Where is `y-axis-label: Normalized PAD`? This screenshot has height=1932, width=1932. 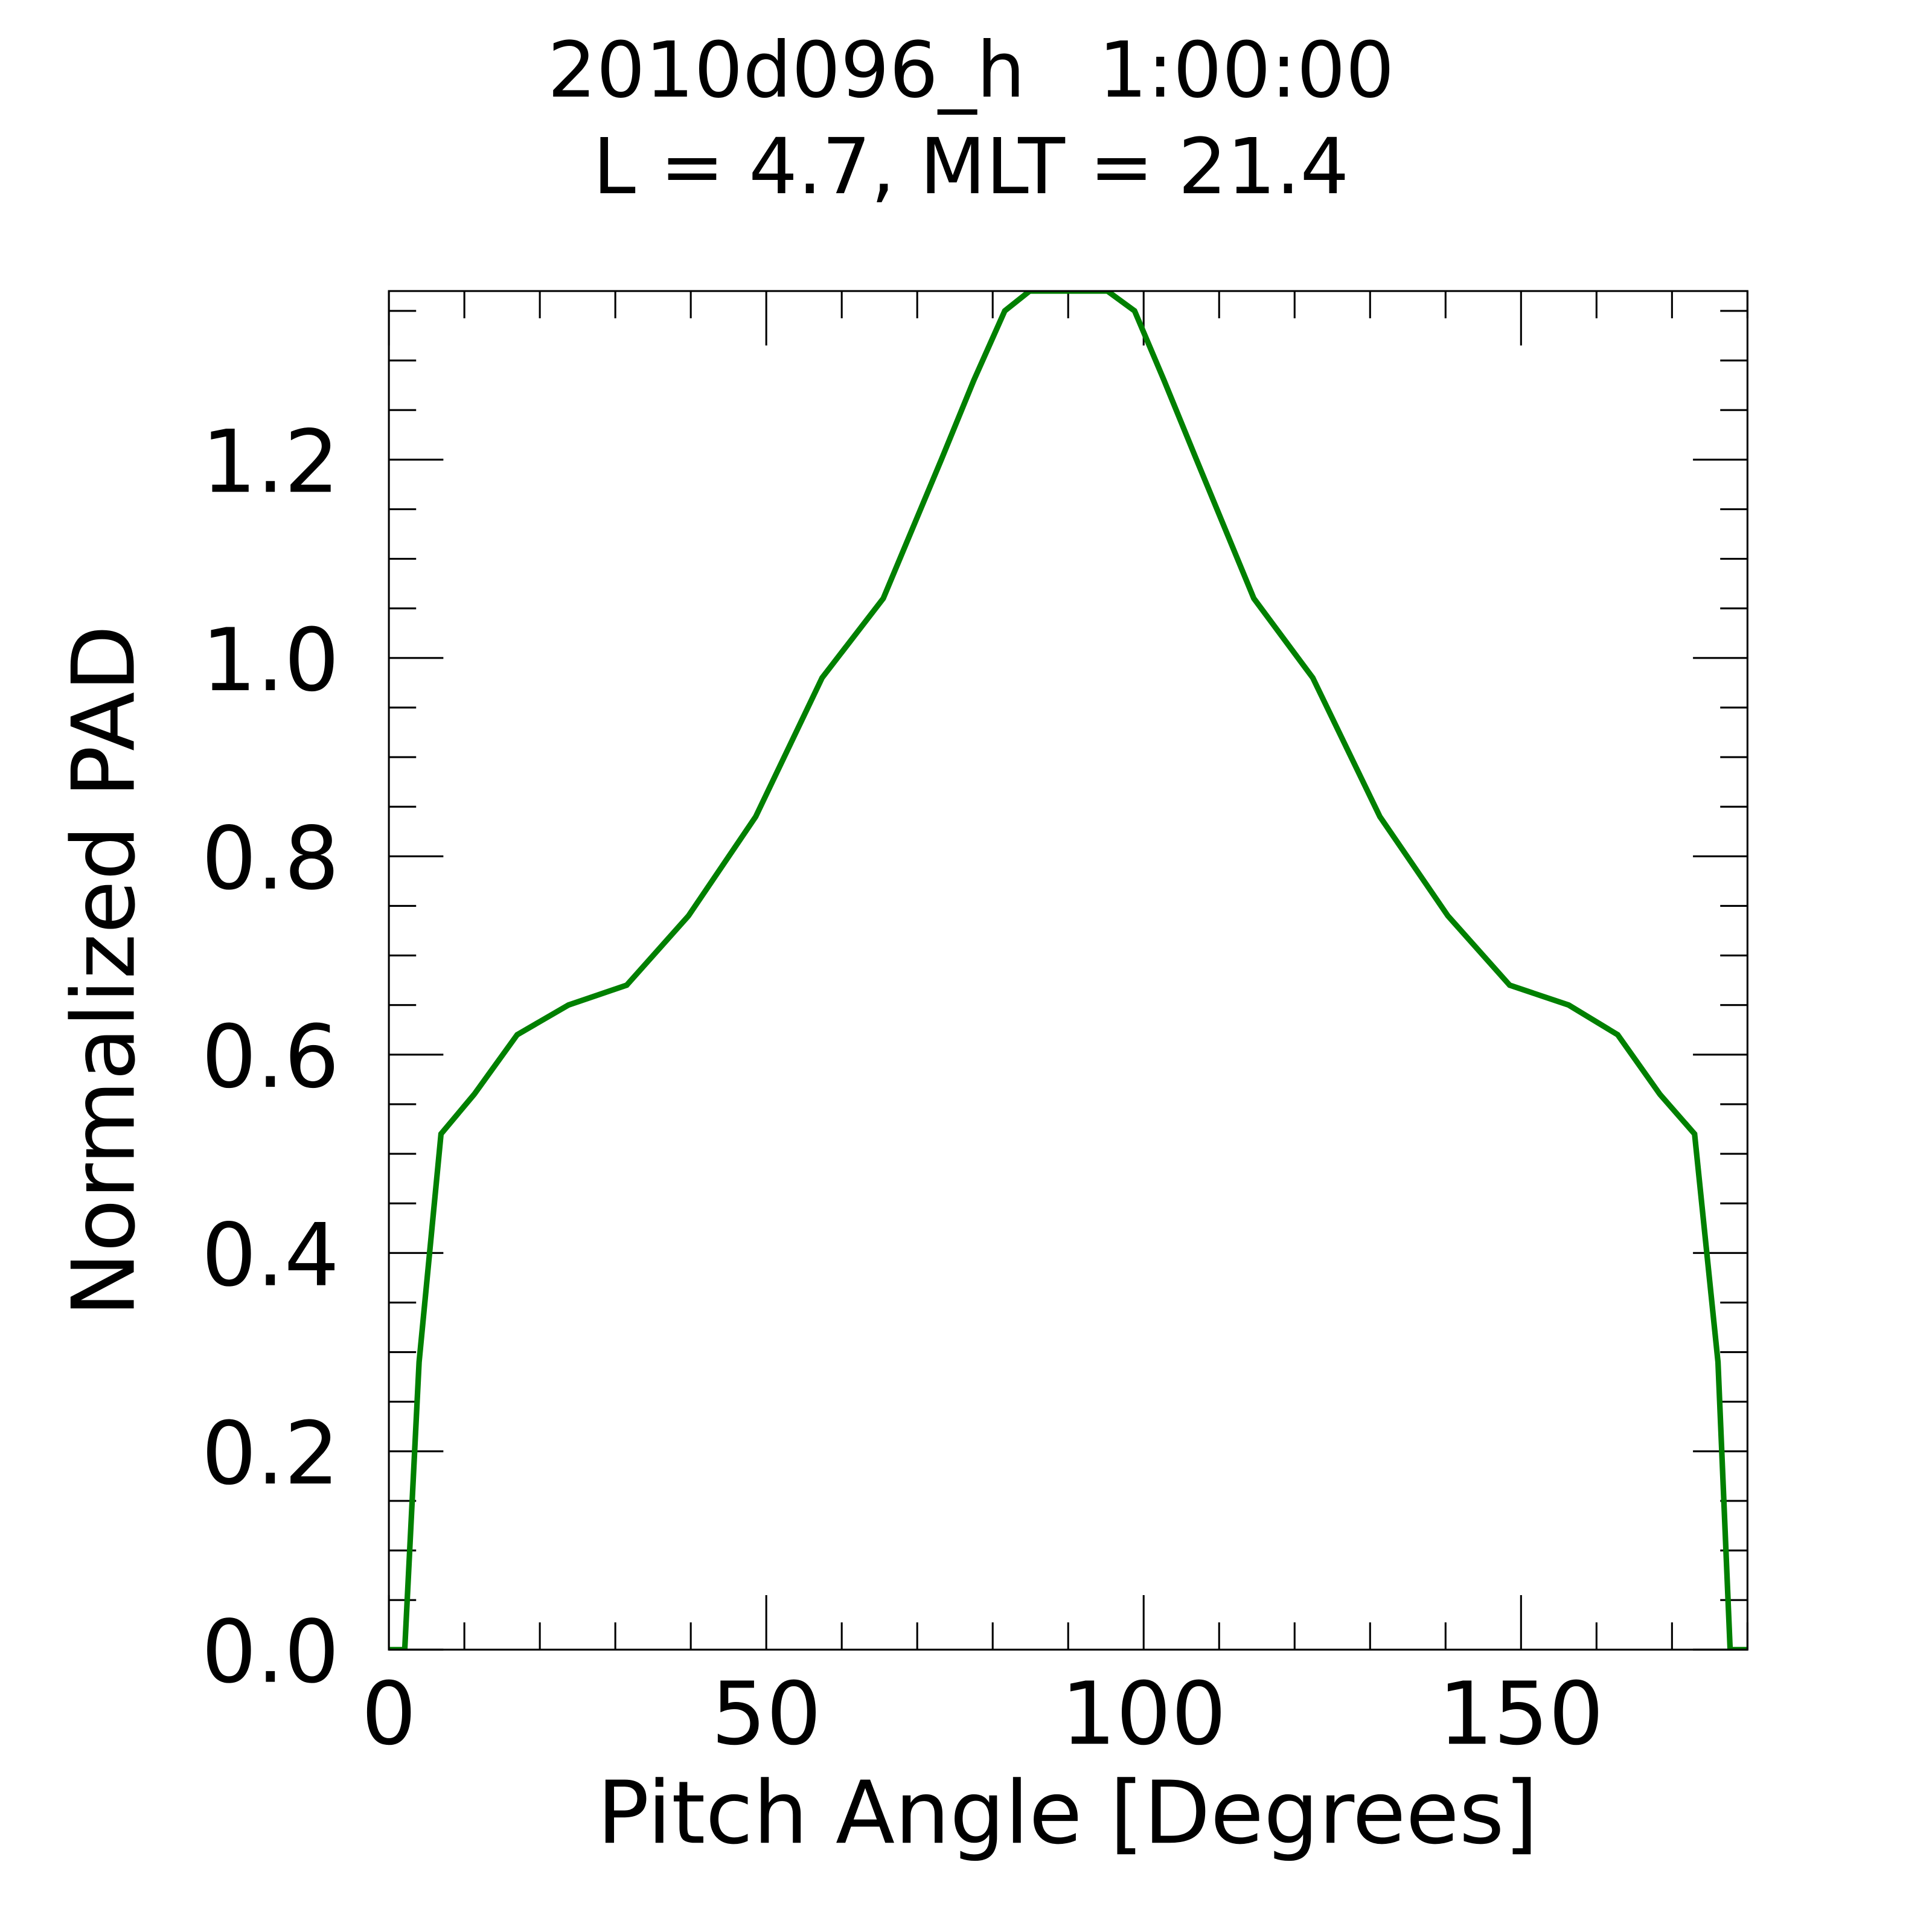
y-axis-label: Normalized PAD is located at coordinates (104, 971).